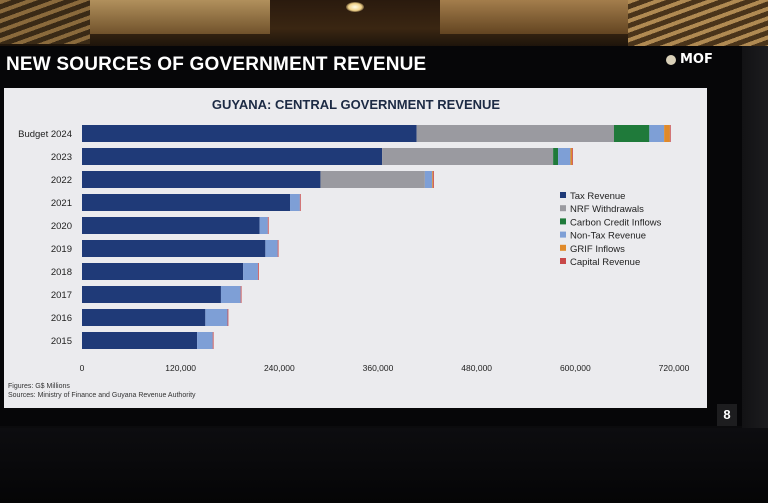  What do you see at coordinates (378, 368) in the screenshot?
I see `x-tick-label: 360,000` at bounding box center [378, 368].